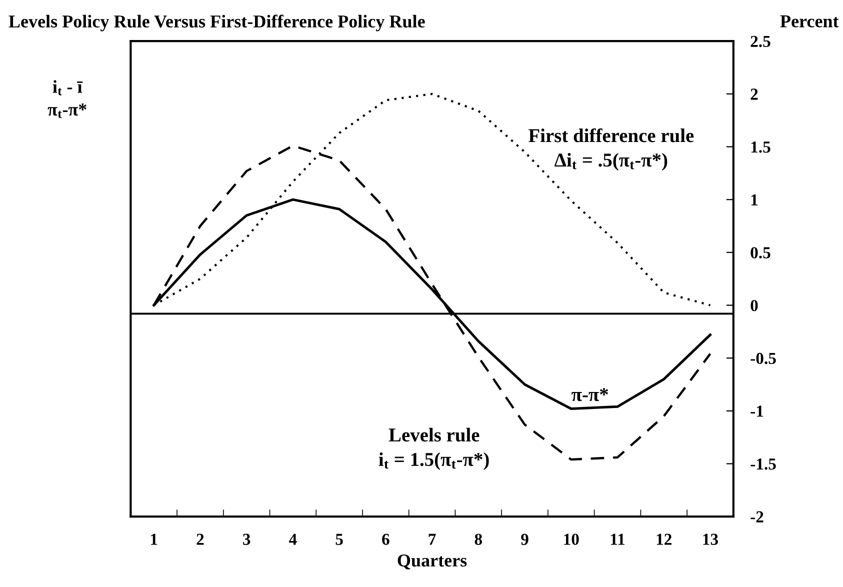  Describe the element at coordinates (760, 147) in the screenshot. I see `y-tick-label: 1.5` at that location.